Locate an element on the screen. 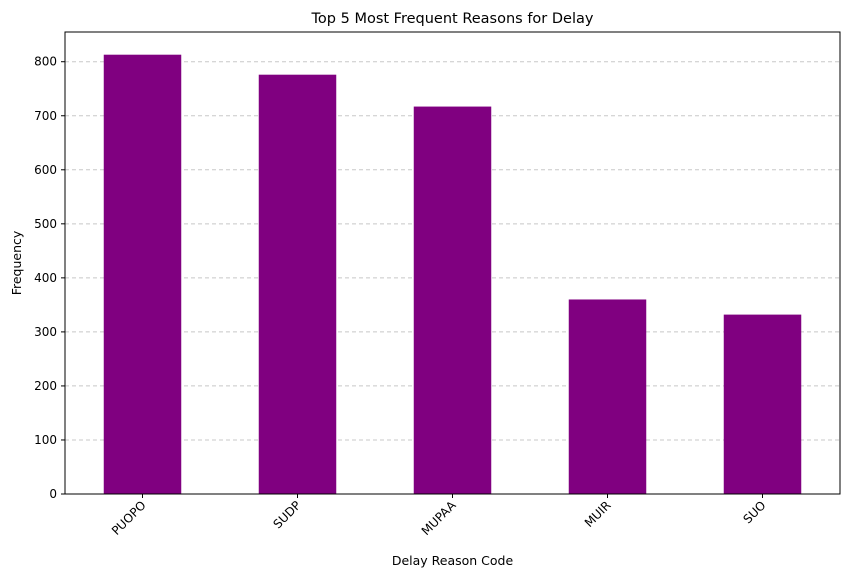 Image resolution: width=850 pixels, height=578 pixels. x-tick-label: SUDP is located at coordinates (286, 514).